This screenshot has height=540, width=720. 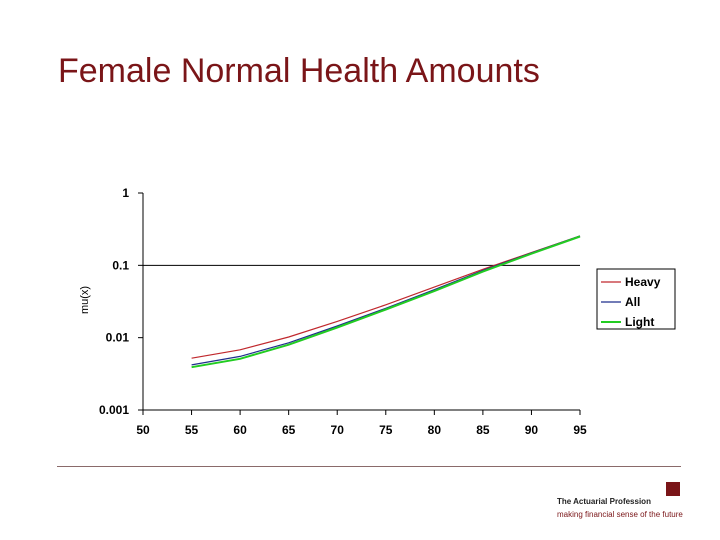 I want to click on y-tick-label: 0.1, so click(x=120, y=265).